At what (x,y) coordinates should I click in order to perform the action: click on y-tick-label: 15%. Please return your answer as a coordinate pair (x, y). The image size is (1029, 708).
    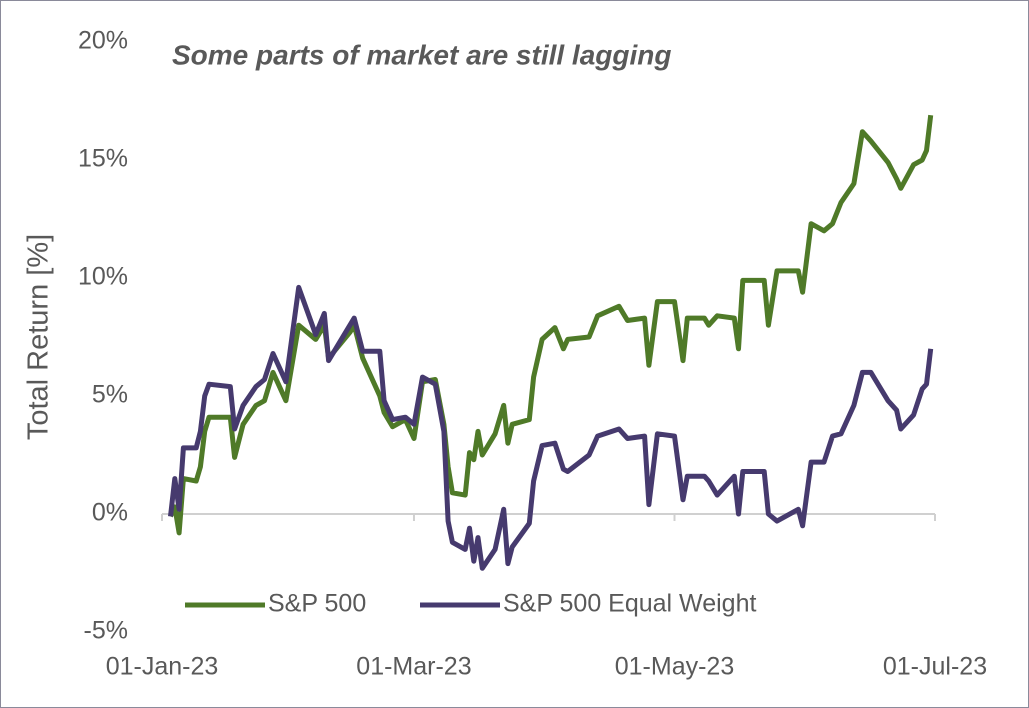
    Looking at the image, I should click on (103, 159).